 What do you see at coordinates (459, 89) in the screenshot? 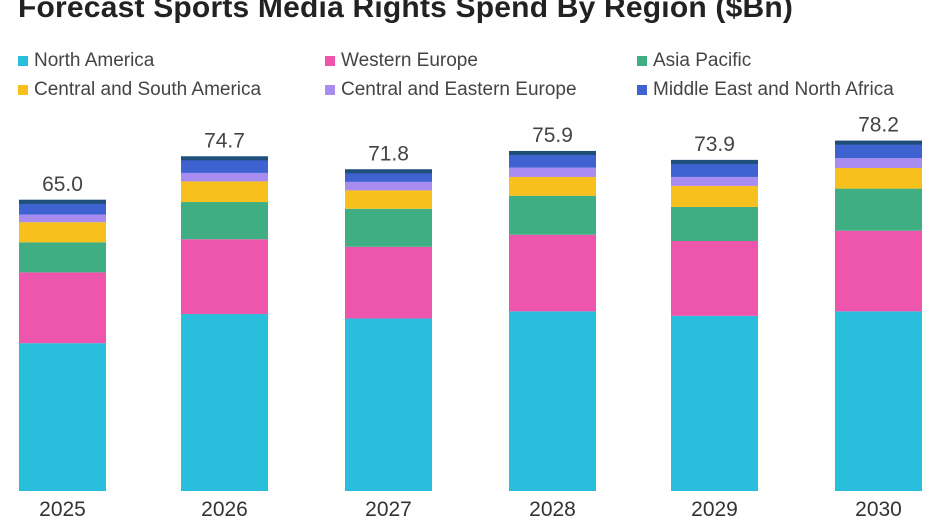
I see `legend-label: Central and Eastern Europe` at bounding box center [459, 89].